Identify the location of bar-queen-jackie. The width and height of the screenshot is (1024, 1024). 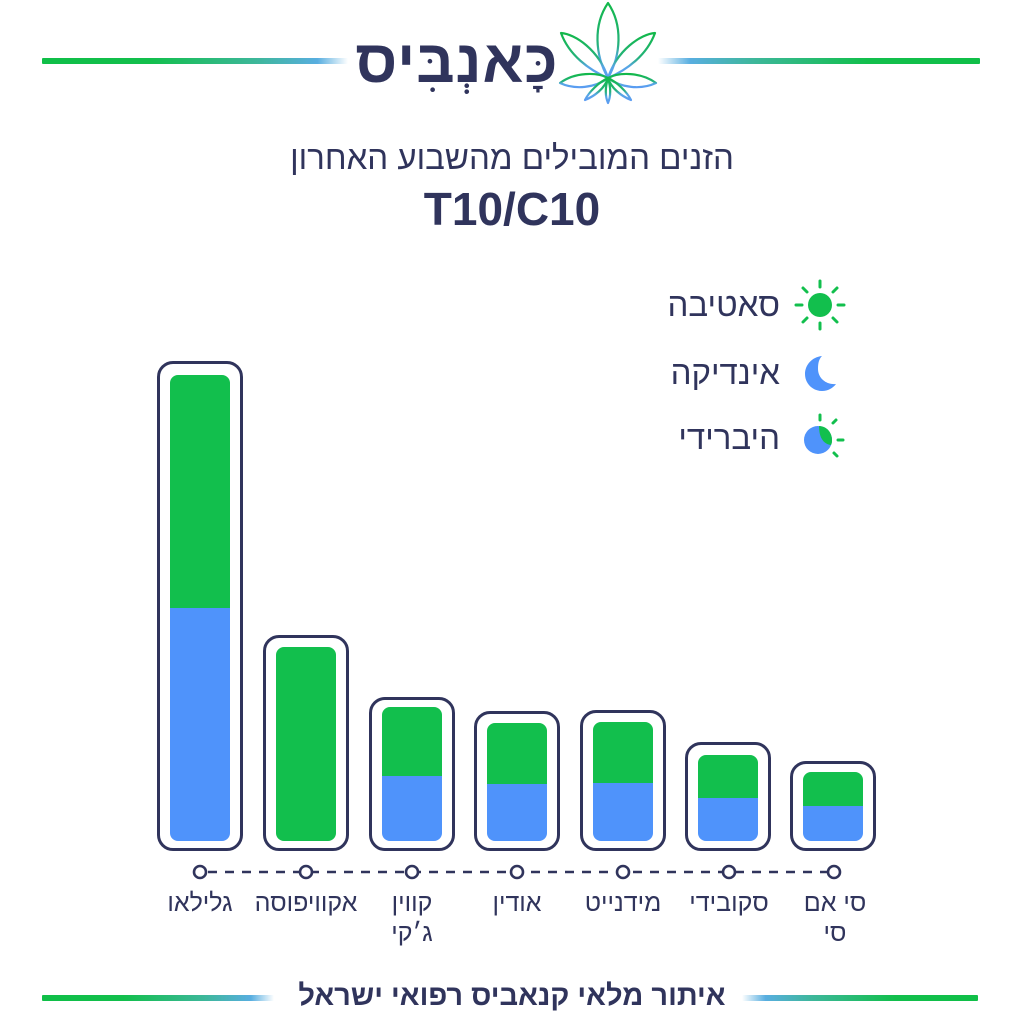
(412, 774).